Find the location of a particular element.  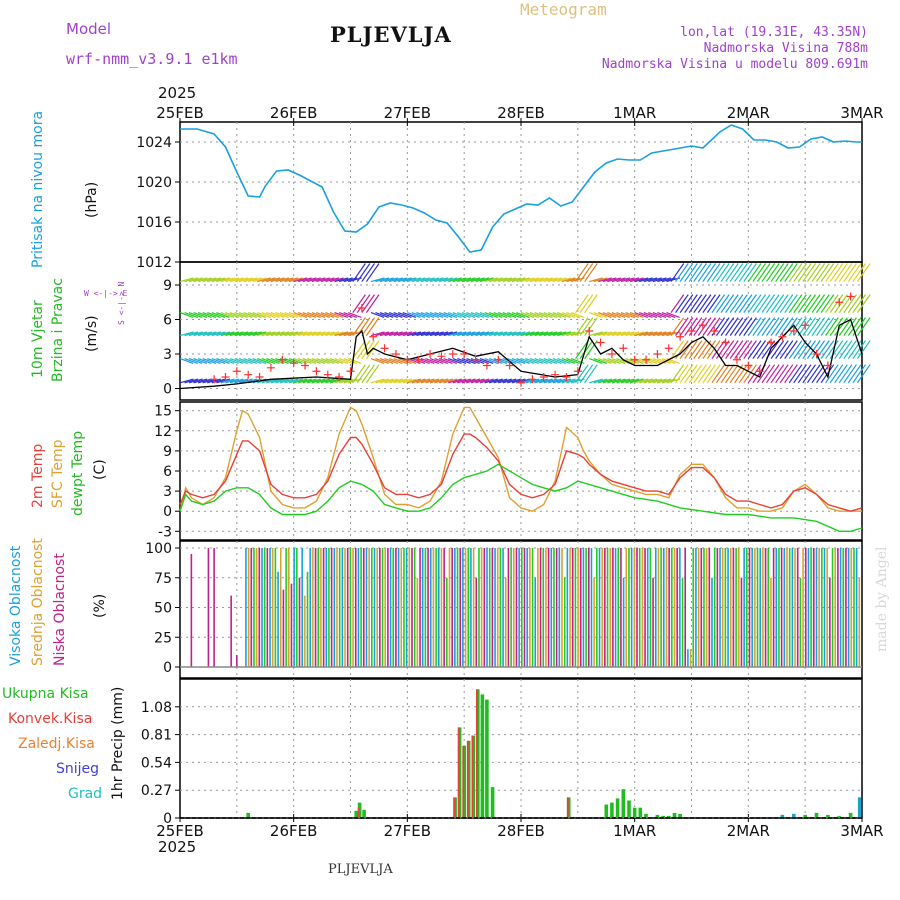

ytick-label-temp: 0 is located at coordinates (167, 512).